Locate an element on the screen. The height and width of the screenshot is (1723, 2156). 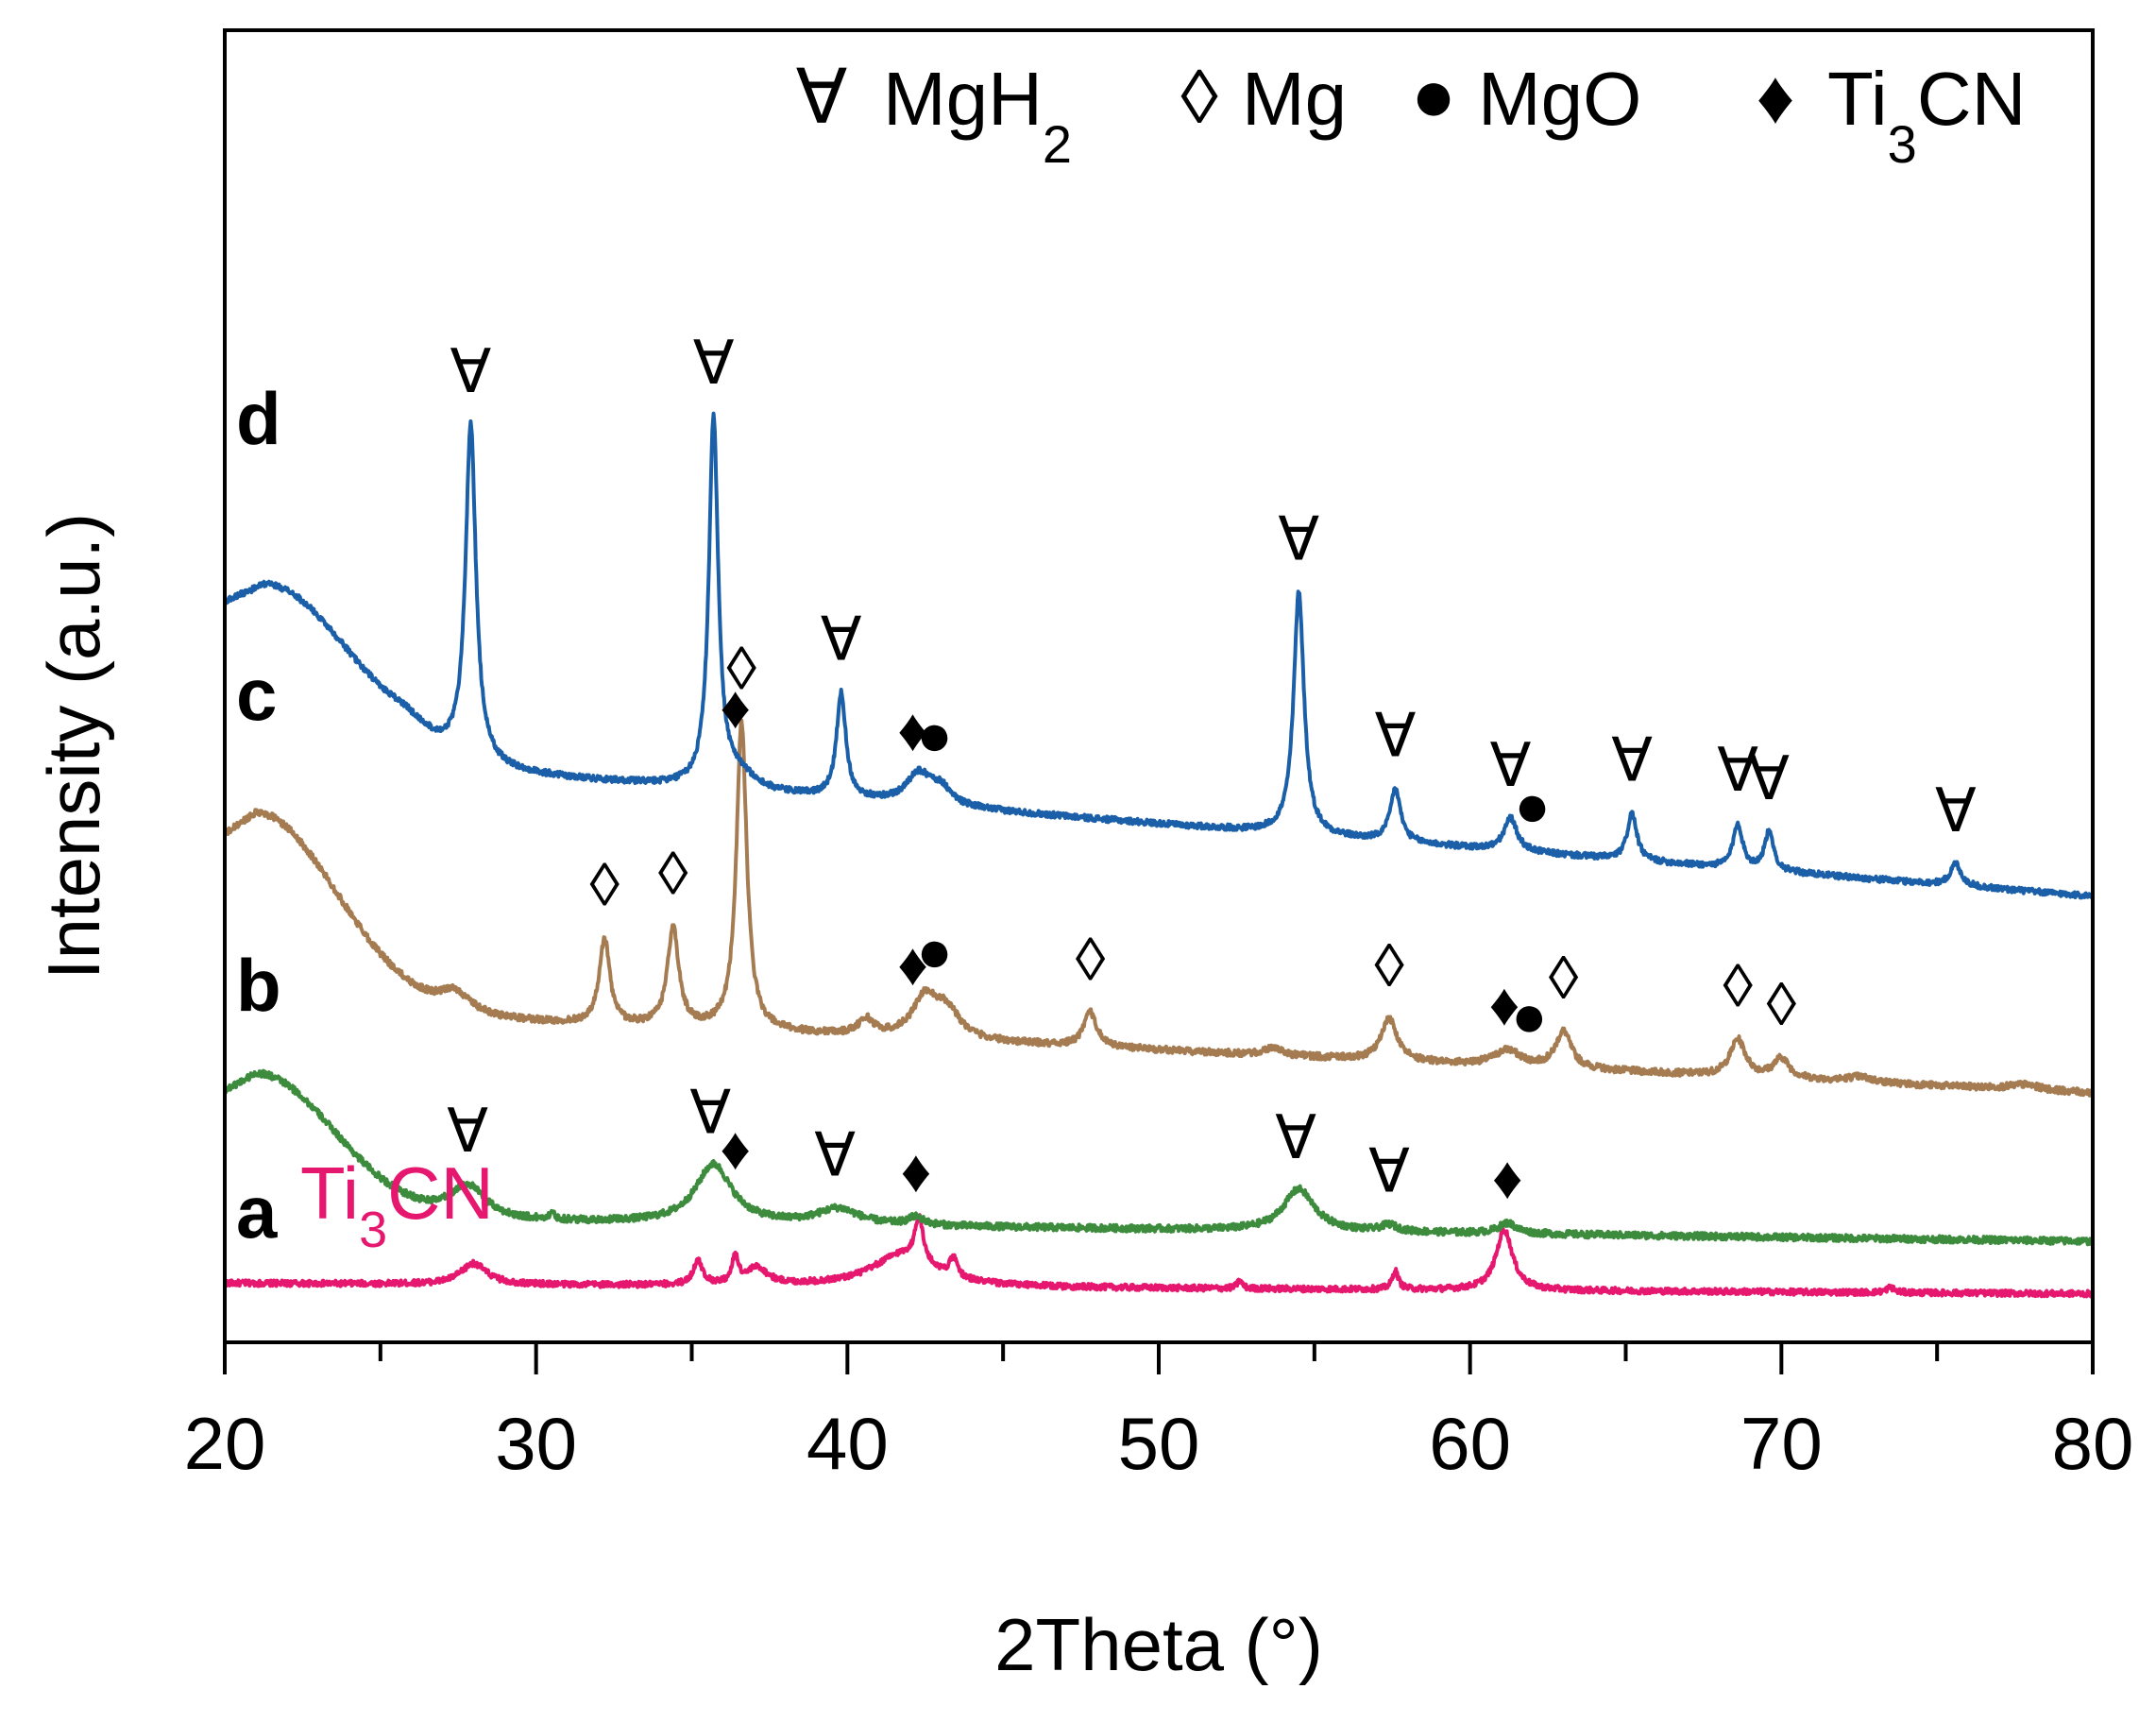
x-tick-label-30: 30 is located at coordinates (536, 1444).